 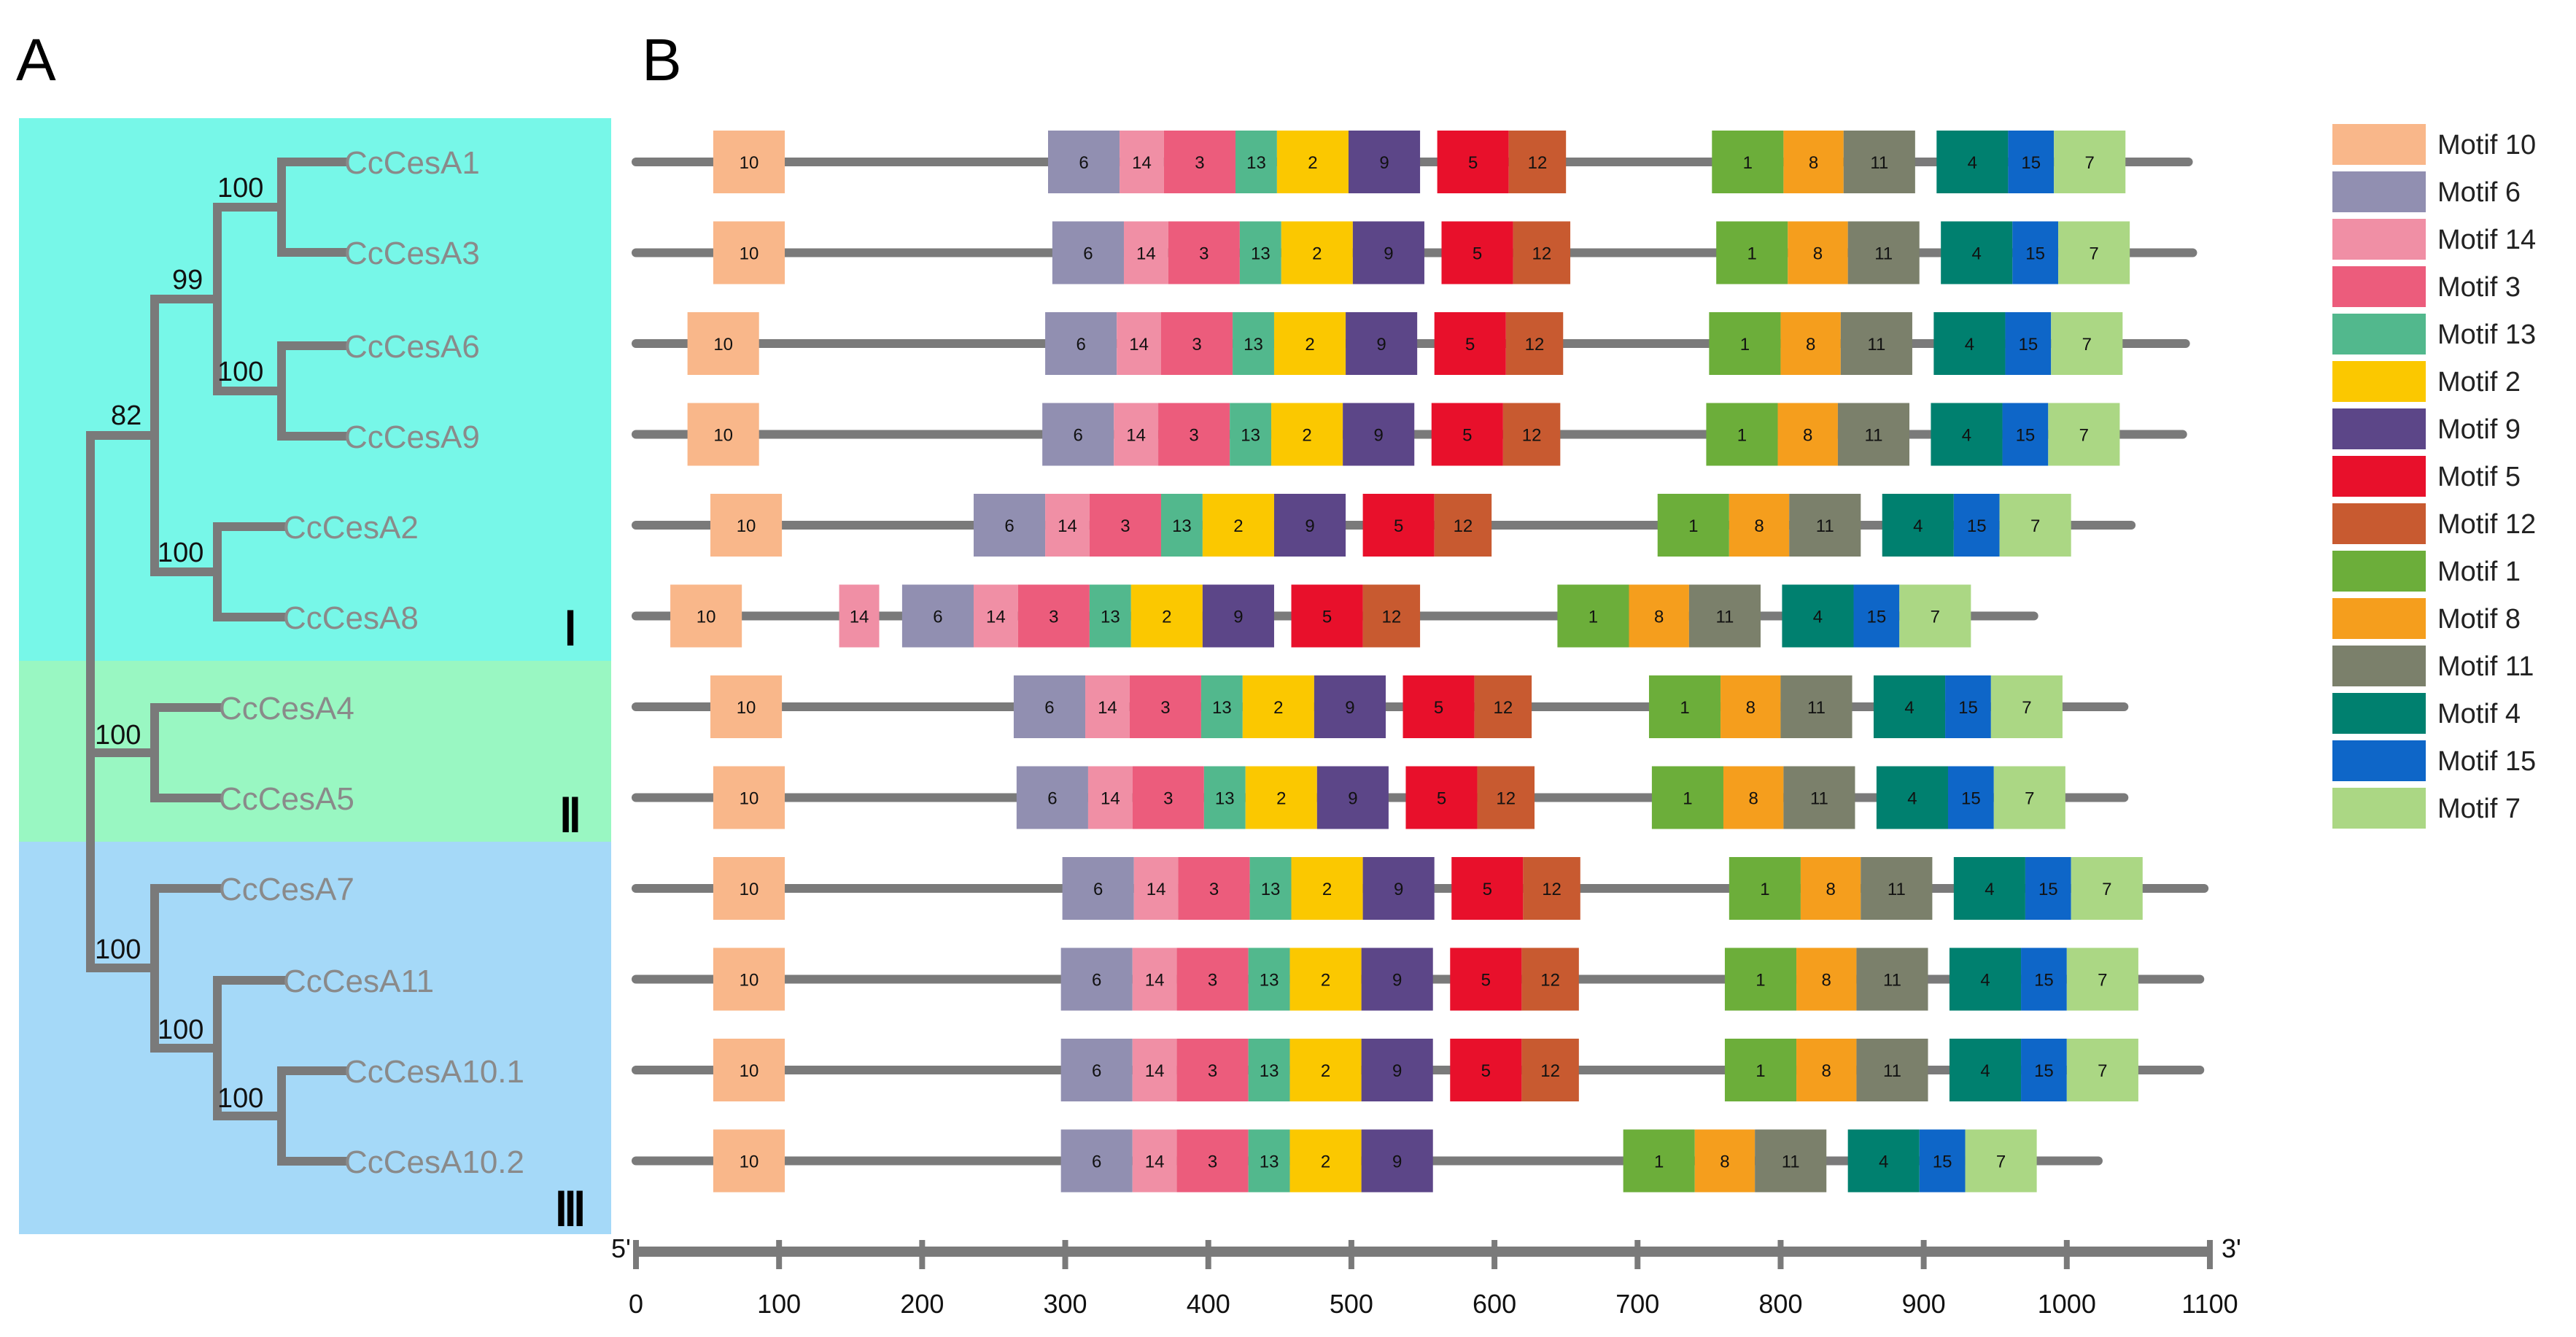 What do you see at coordinates (1066, 1304) in the screenshot?
I see `axis-tick-label: 300` at bounding box center [1066, 1304].